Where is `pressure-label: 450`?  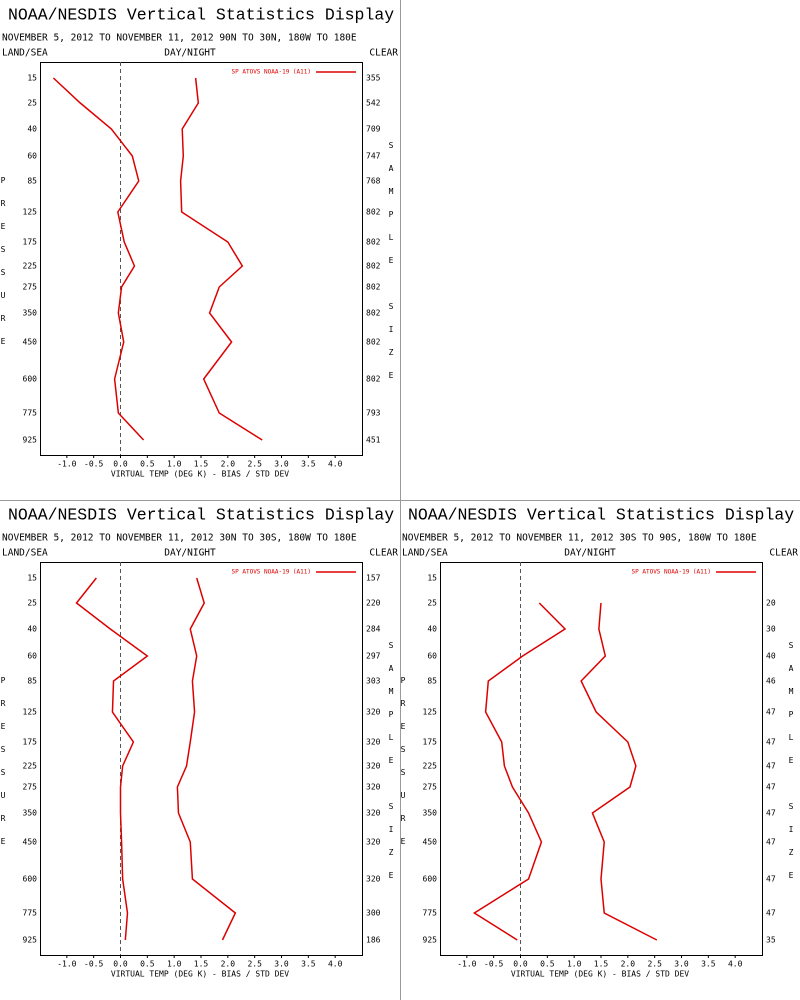 pressure-label: 450 is located at coordinates (30, 842).